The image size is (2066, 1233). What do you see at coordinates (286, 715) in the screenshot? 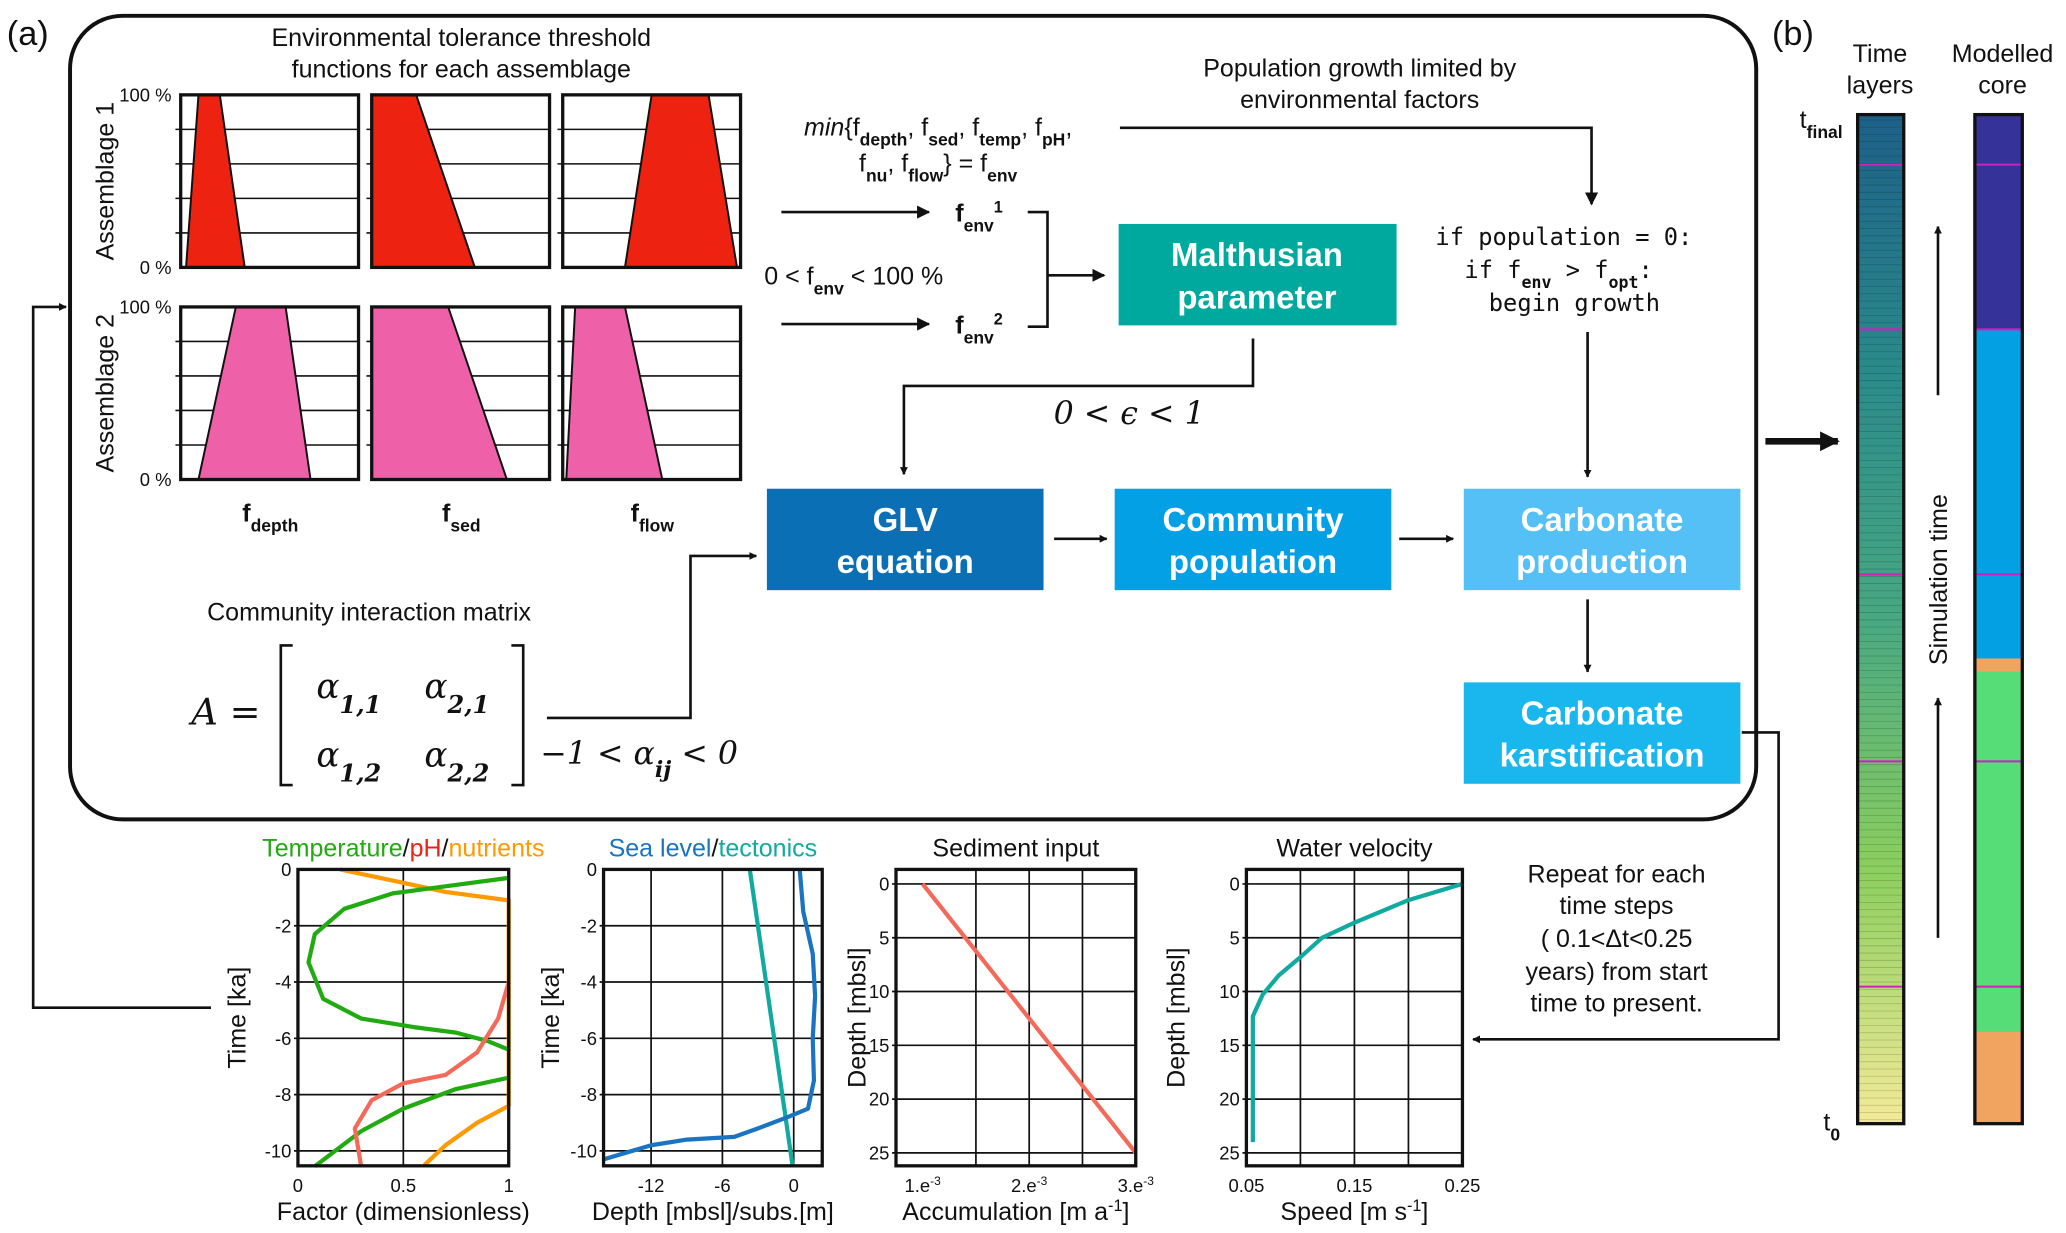
I see `matrix-left-bracket` at bounding box center [286, 715].